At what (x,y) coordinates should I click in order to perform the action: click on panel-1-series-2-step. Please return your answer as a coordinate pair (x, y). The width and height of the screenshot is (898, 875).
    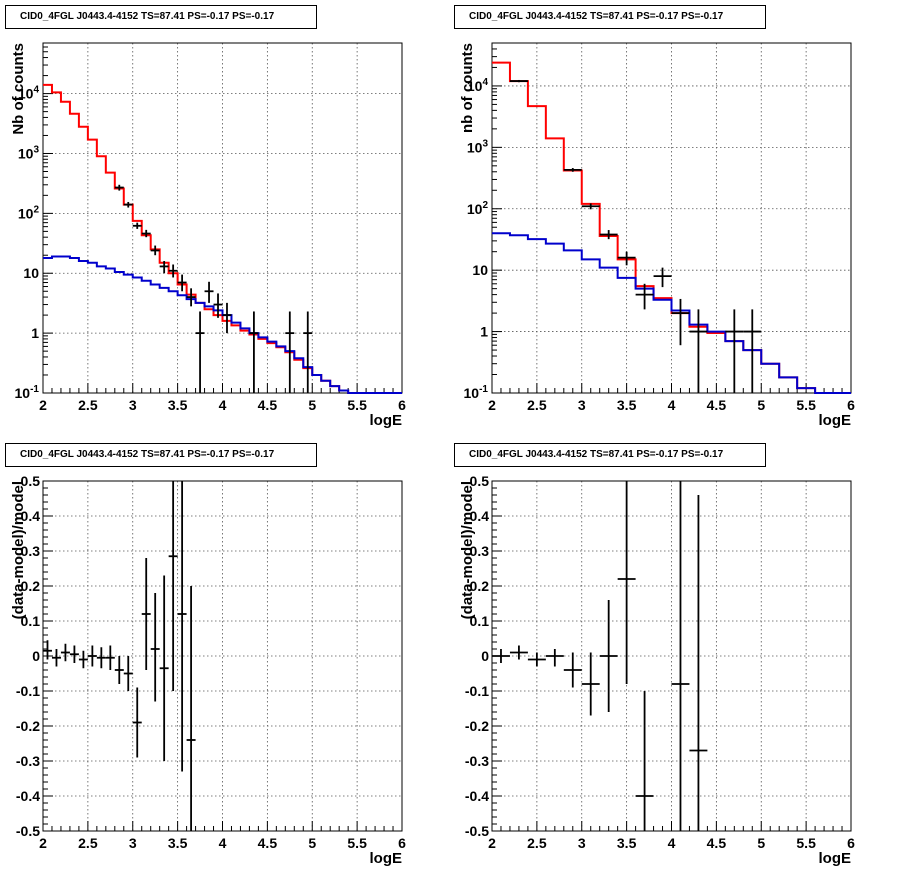
    Looking at the image, I should click on (222, 324).